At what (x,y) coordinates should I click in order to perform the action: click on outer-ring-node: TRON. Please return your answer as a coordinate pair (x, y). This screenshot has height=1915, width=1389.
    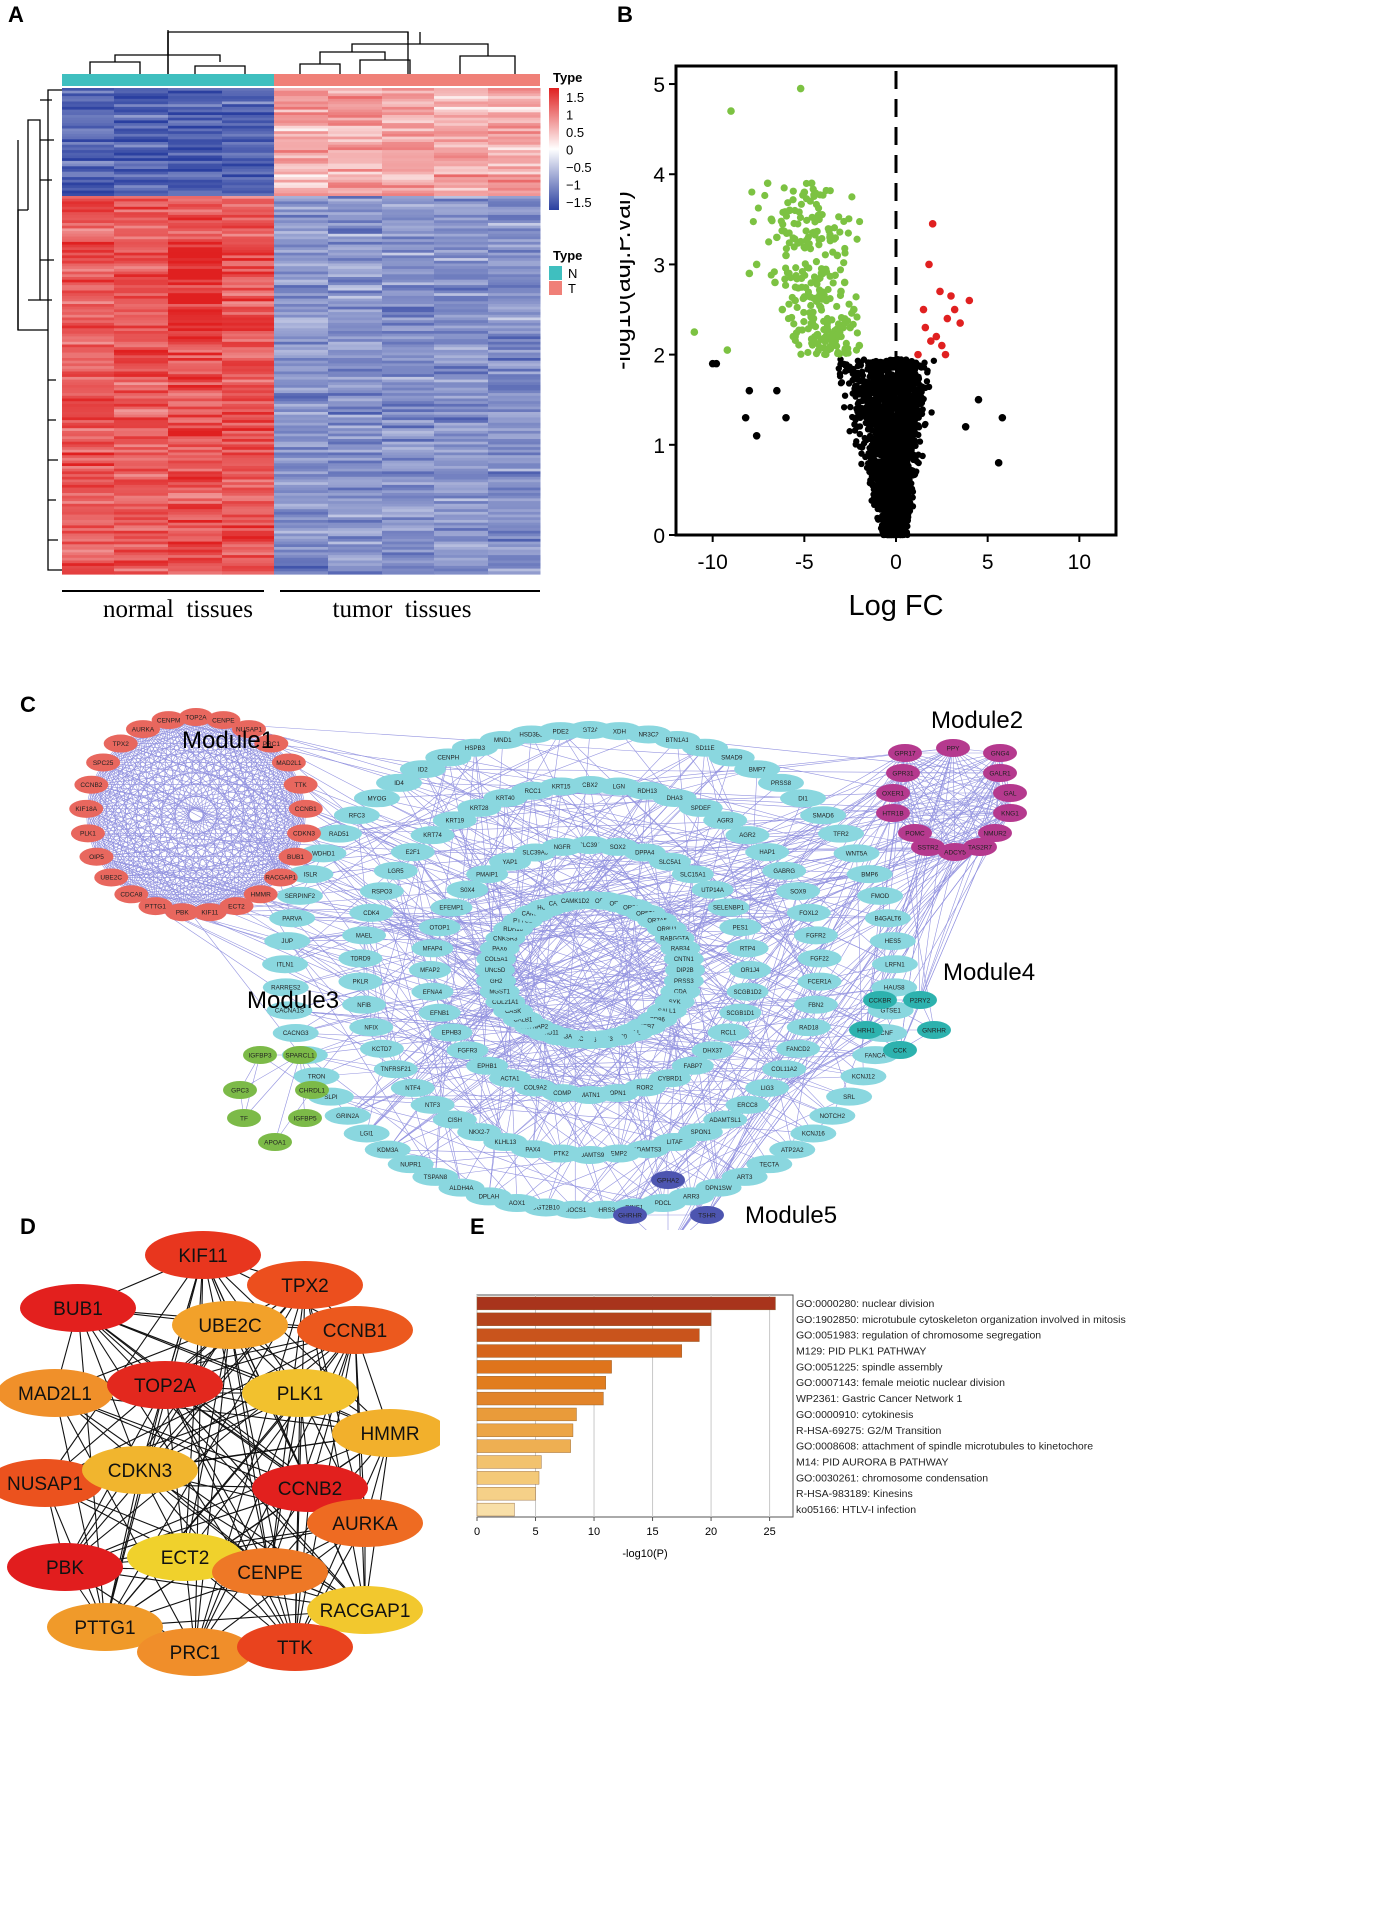
    Looking at the image, I should click on (316, 1076).